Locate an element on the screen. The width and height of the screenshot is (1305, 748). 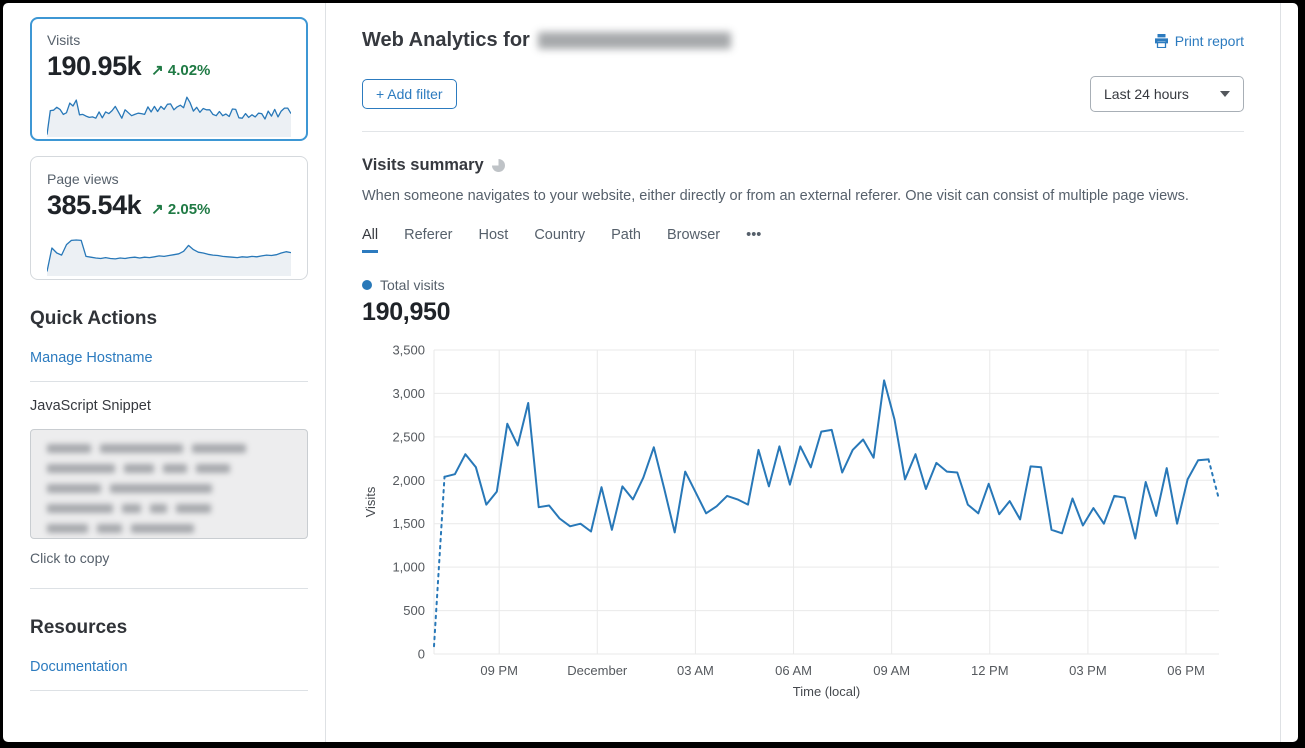
time-range-select: Last 24 hours is located at coordinates (1167, 94).